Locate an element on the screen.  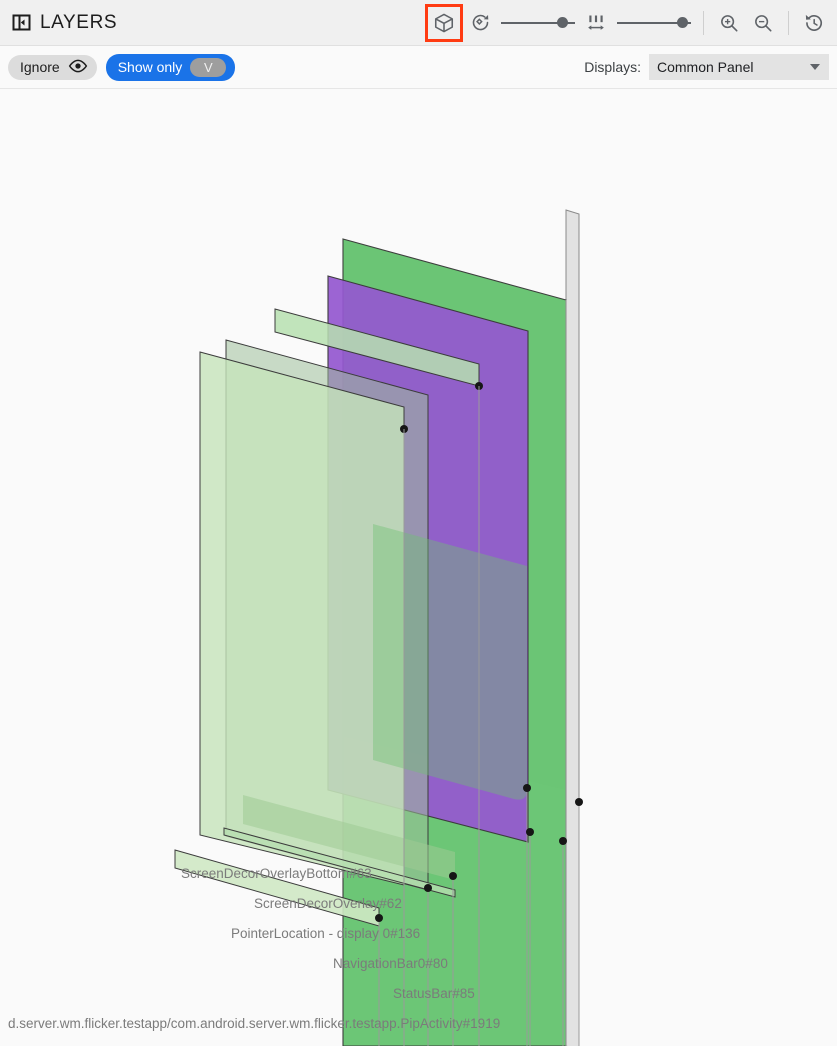
displays-select: Common Panel is located at coordinates (739, 67).